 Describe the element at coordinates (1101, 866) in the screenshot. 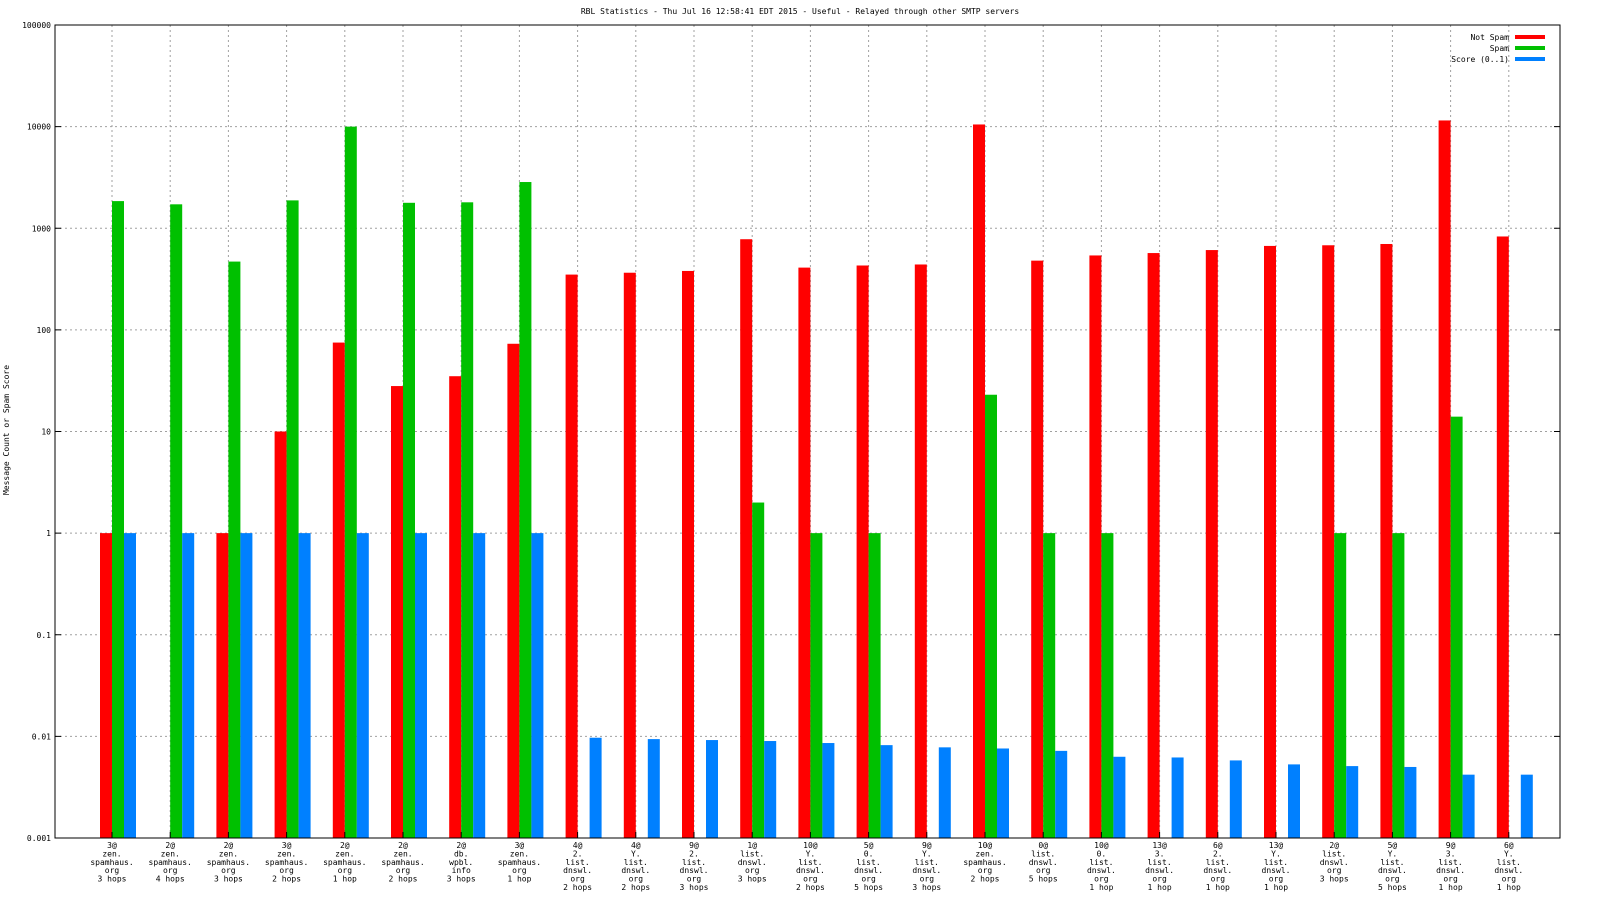

I see `x-tick-label: 10@ 0. list. dnswl. org 1 hop` at that location.